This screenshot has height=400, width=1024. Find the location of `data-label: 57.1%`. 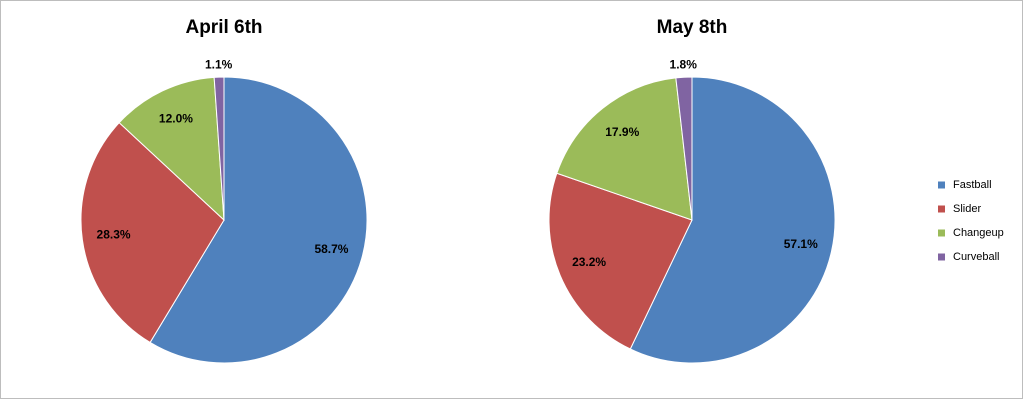

data-label: 57.1% is located at coordinates (801, 244).